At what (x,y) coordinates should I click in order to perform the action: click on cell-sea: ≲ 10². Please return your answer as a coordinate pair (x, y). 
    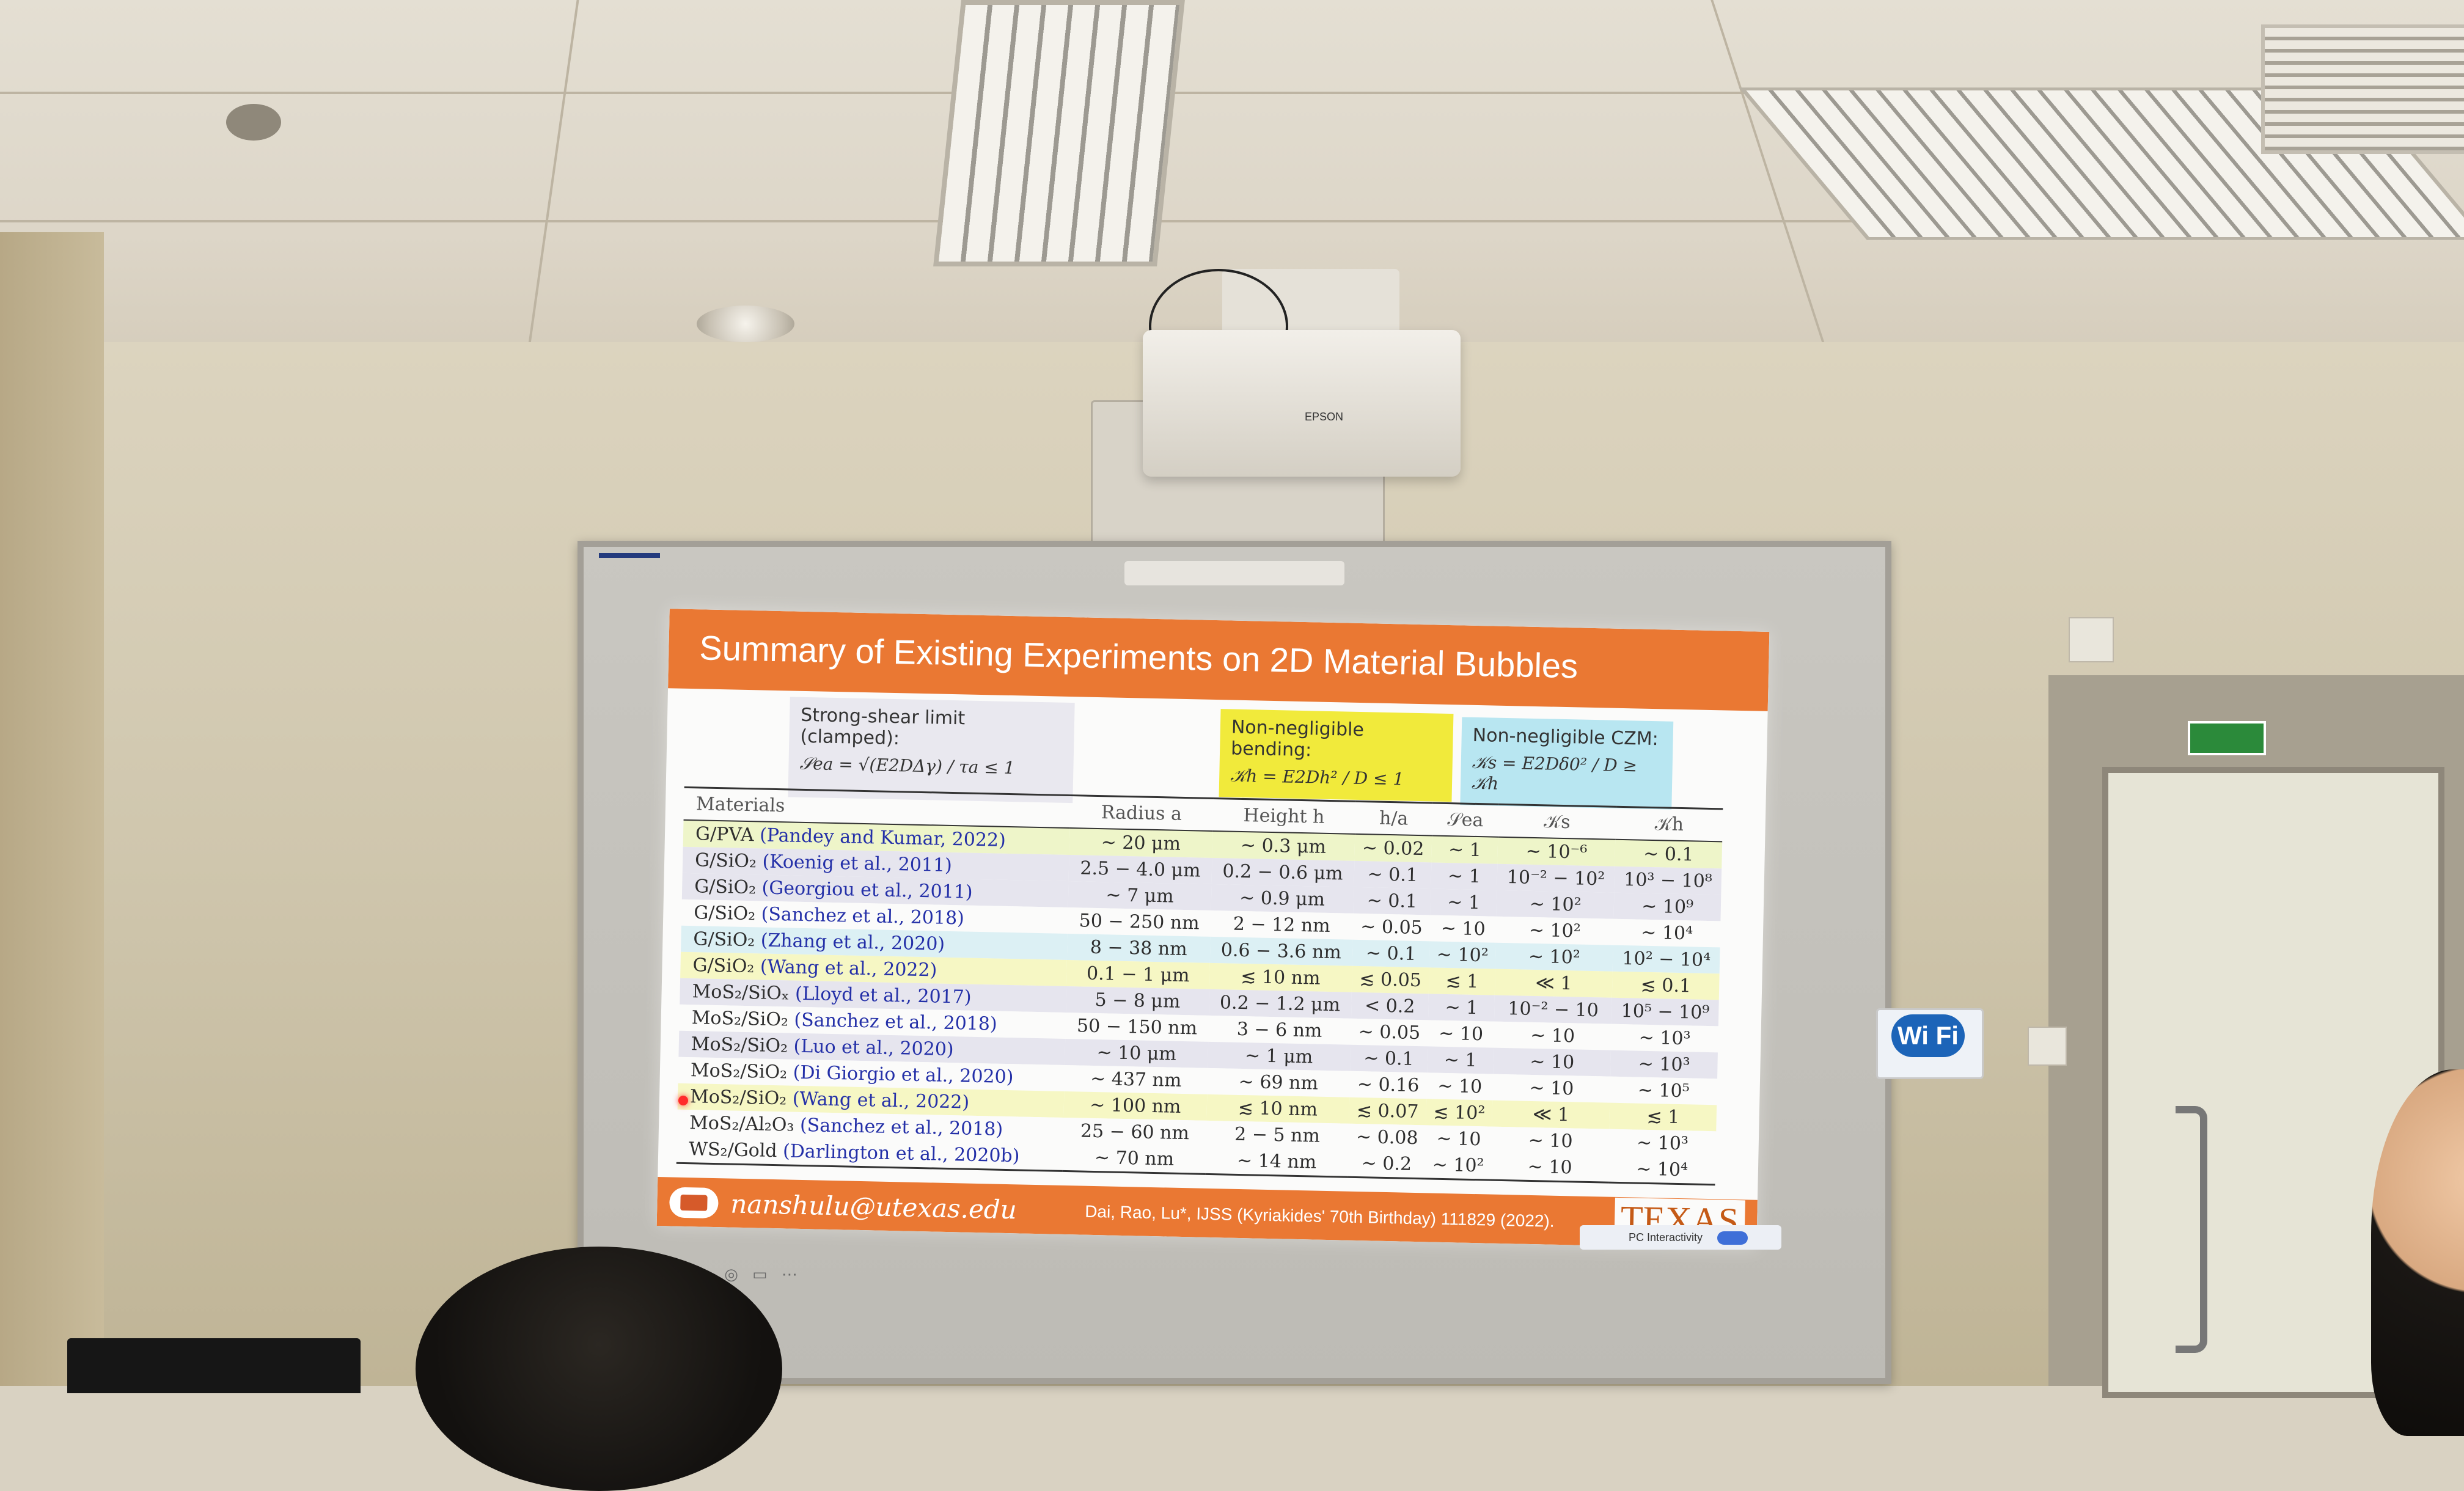
    Looking at the image, I should click on (1460, 1112).